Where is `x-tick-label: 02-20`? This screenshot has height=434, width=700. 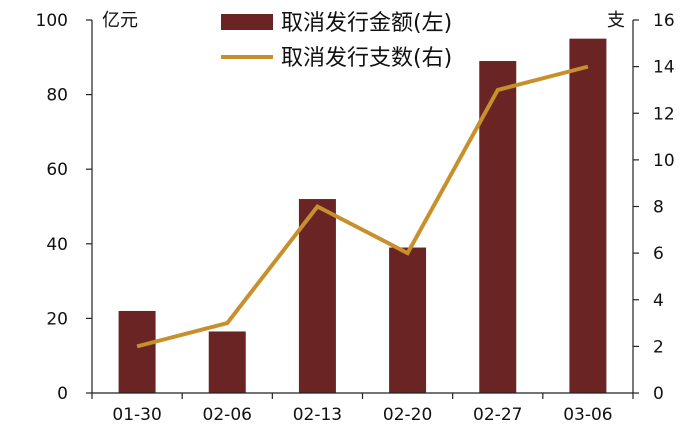 x-tick-label: 02-20 is located at coordinates (407, 415).